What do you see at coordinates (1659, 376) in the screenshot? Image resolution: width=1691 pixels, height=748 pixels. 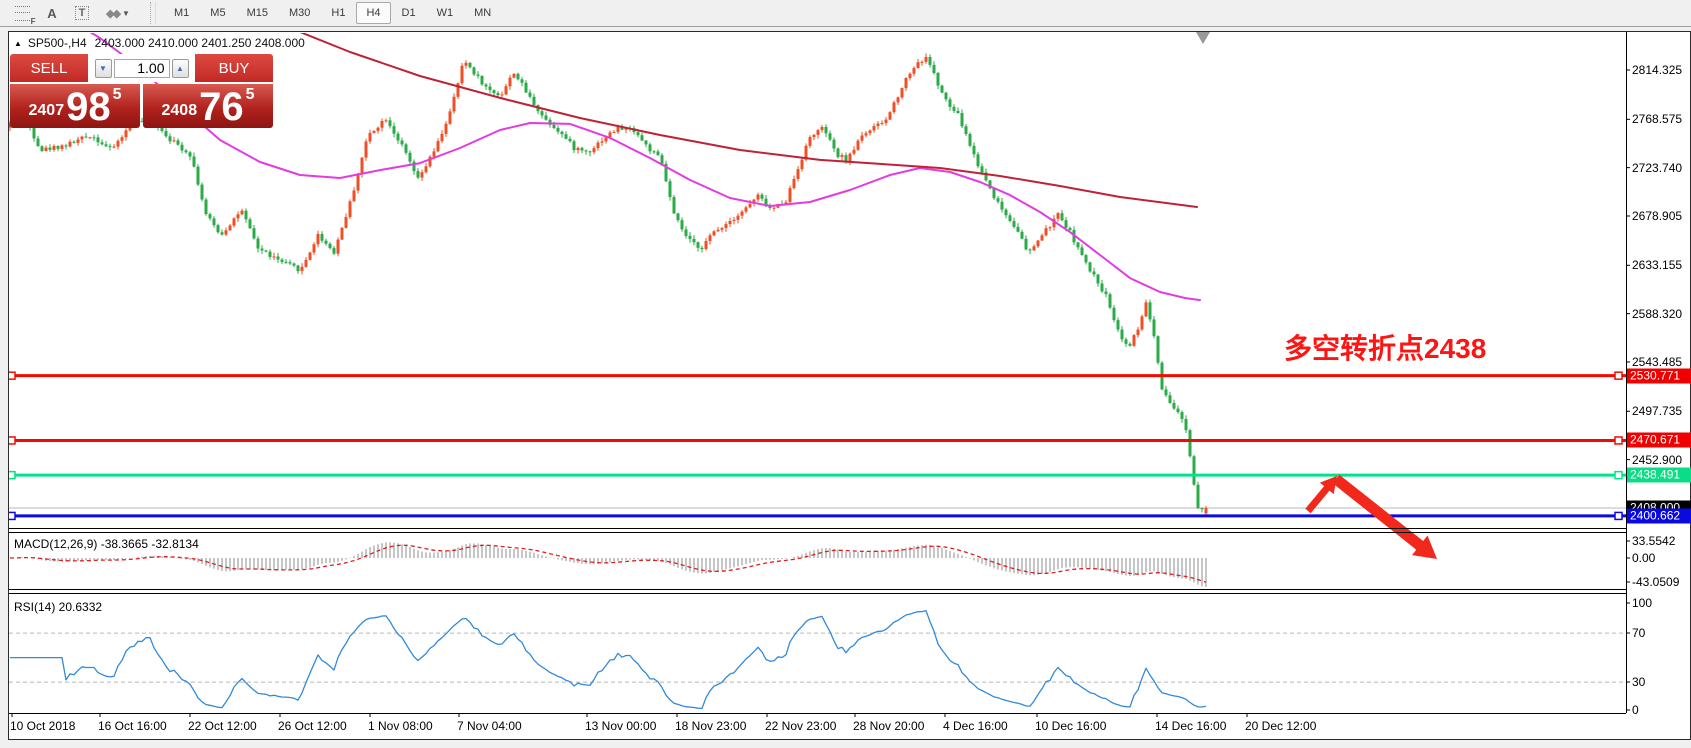 I see `hline-price-label: 2530.771` at bounding box center [1659, 376].